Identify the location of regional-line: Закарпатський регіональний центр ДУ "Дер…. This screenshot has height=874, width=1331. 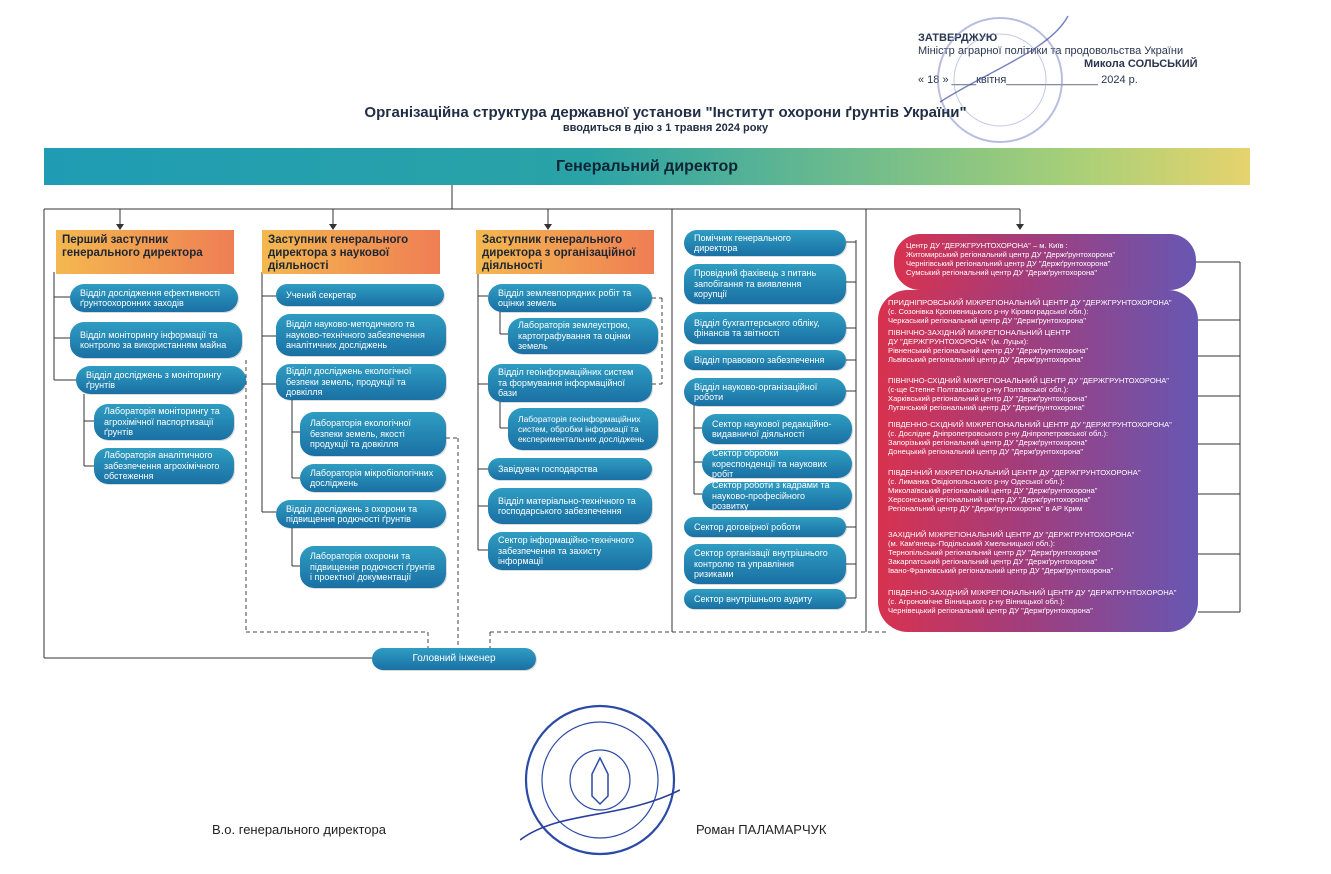
(992, 561).